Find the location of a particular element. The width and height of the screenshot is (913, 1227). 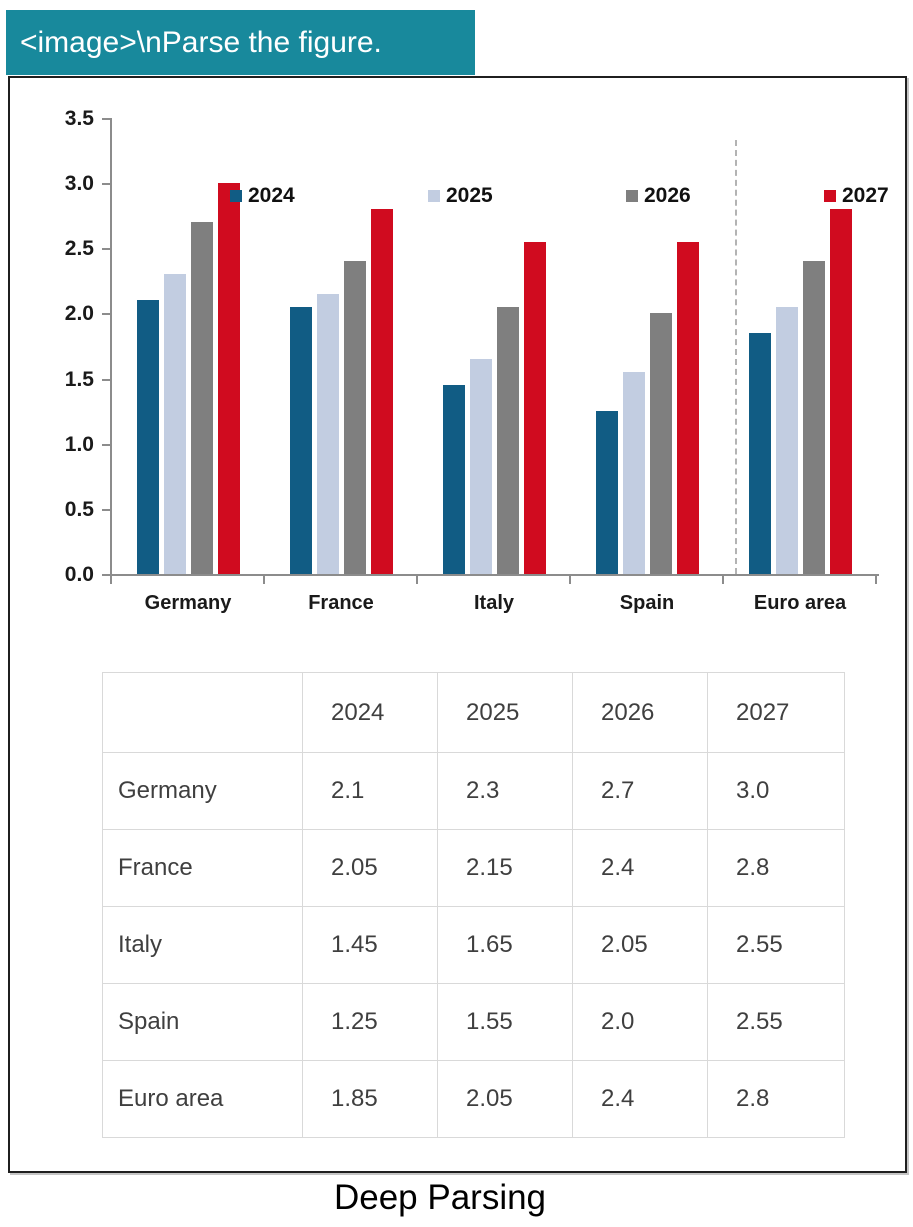

y-axis-tick-label: 2.0 is located at coordinates (79, 314).